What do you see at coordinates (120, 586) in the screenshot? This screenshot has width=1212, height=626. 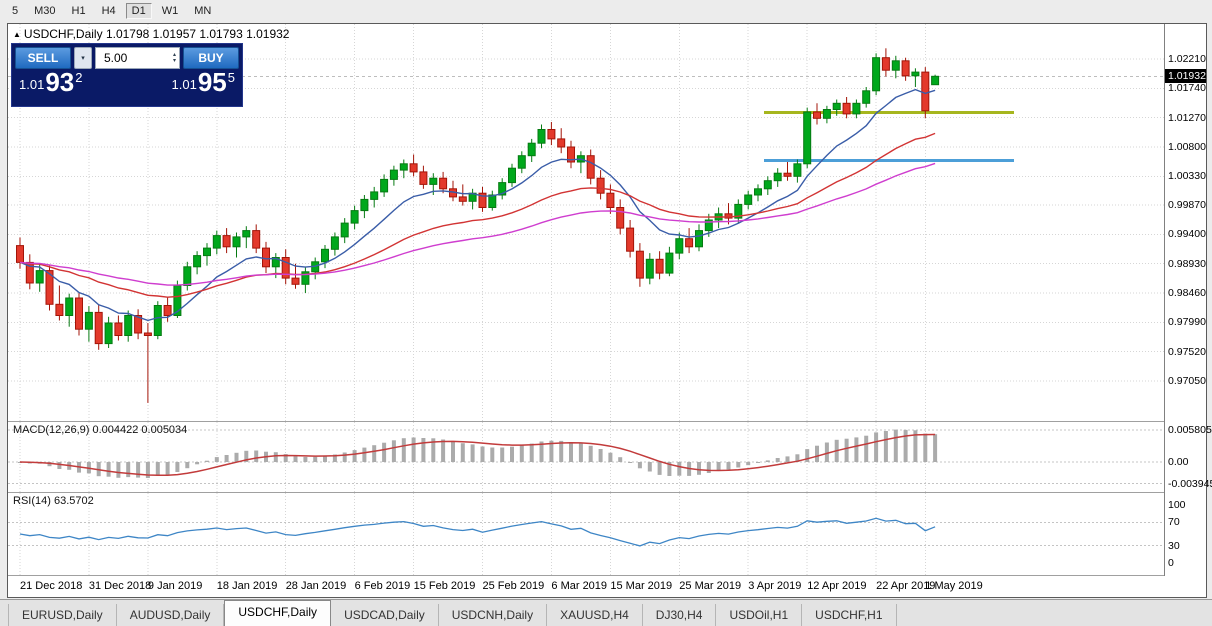 I see `time-label: 31 Dec 2018` at bounding box center [120, 586].